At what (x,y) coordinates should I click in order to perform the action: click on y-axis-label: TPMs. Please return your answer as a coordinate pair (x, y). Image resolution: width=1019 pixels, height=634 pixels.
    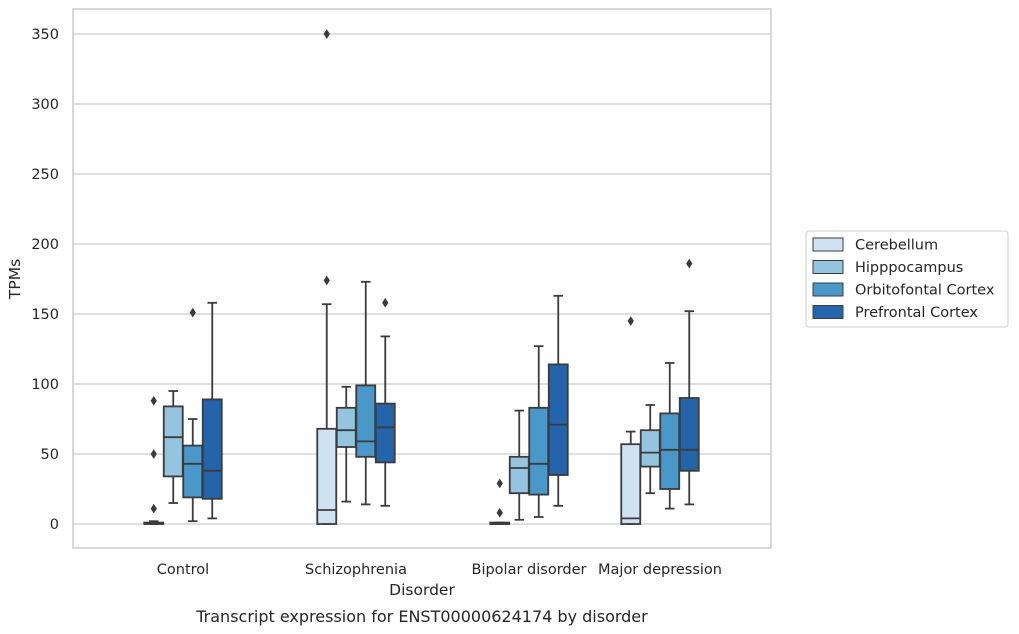
    Looking at the image, I should click on (15, 279).